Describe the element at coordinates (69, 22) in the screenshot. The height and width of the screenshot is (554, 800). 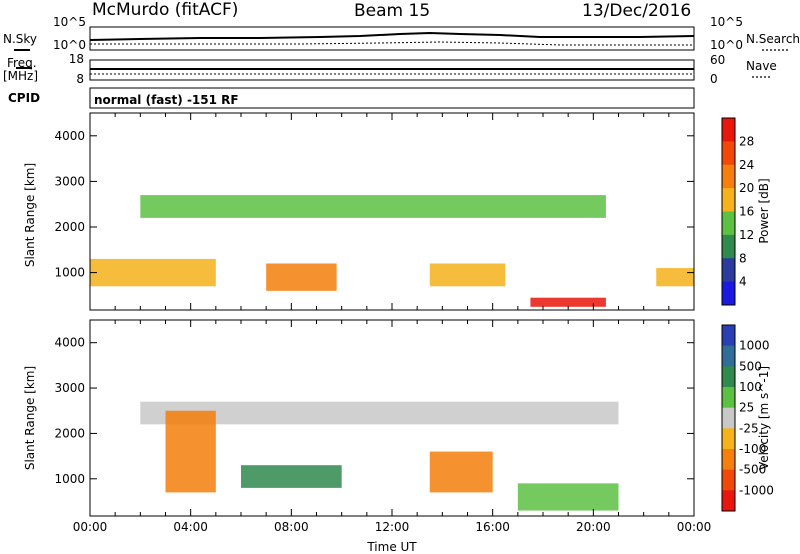
I see `nsky-tick-top: 10^5` at that location.